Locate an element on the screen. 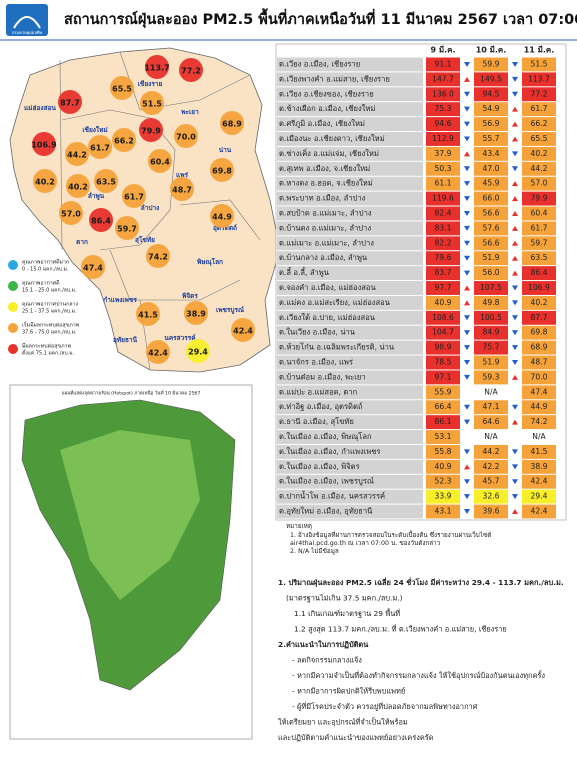 This screenshot has width=577, height=768. value-text: 104.7 is located at coordinates (443, 332).